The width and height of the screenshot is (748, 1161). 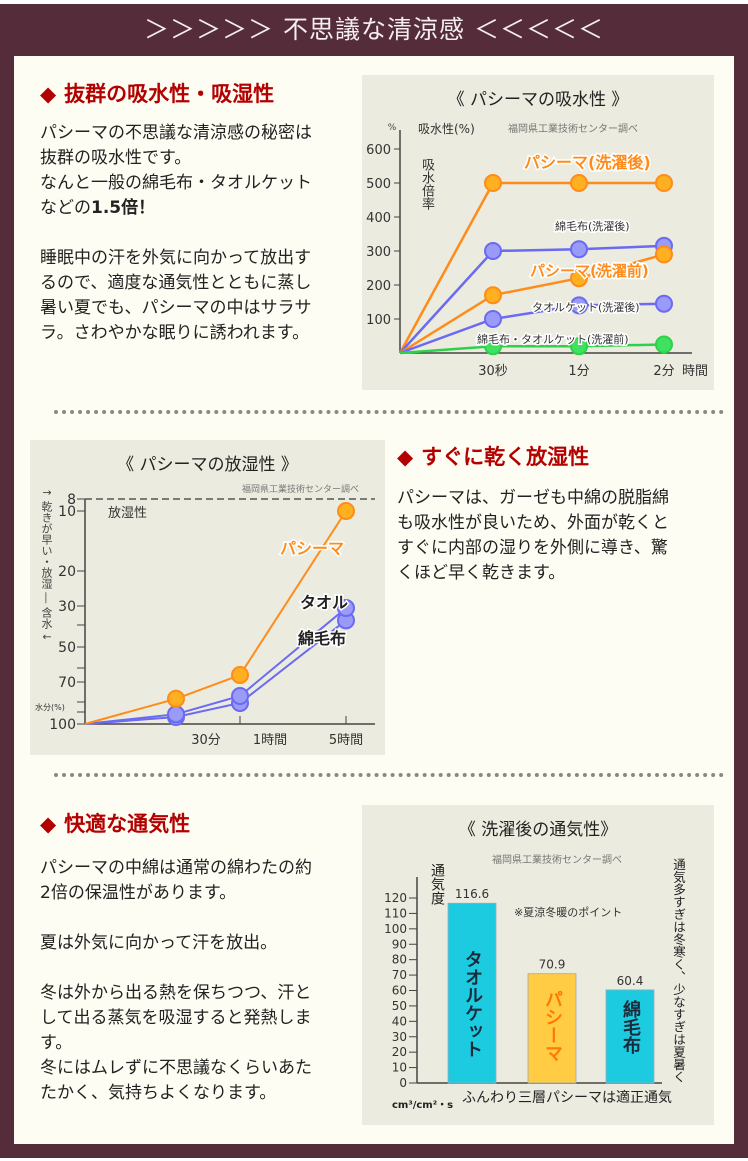 What do you see at coordinates (378, 150) in the screenshot?
I see `y-tick-label: 600` at bounding box center [378, 150].